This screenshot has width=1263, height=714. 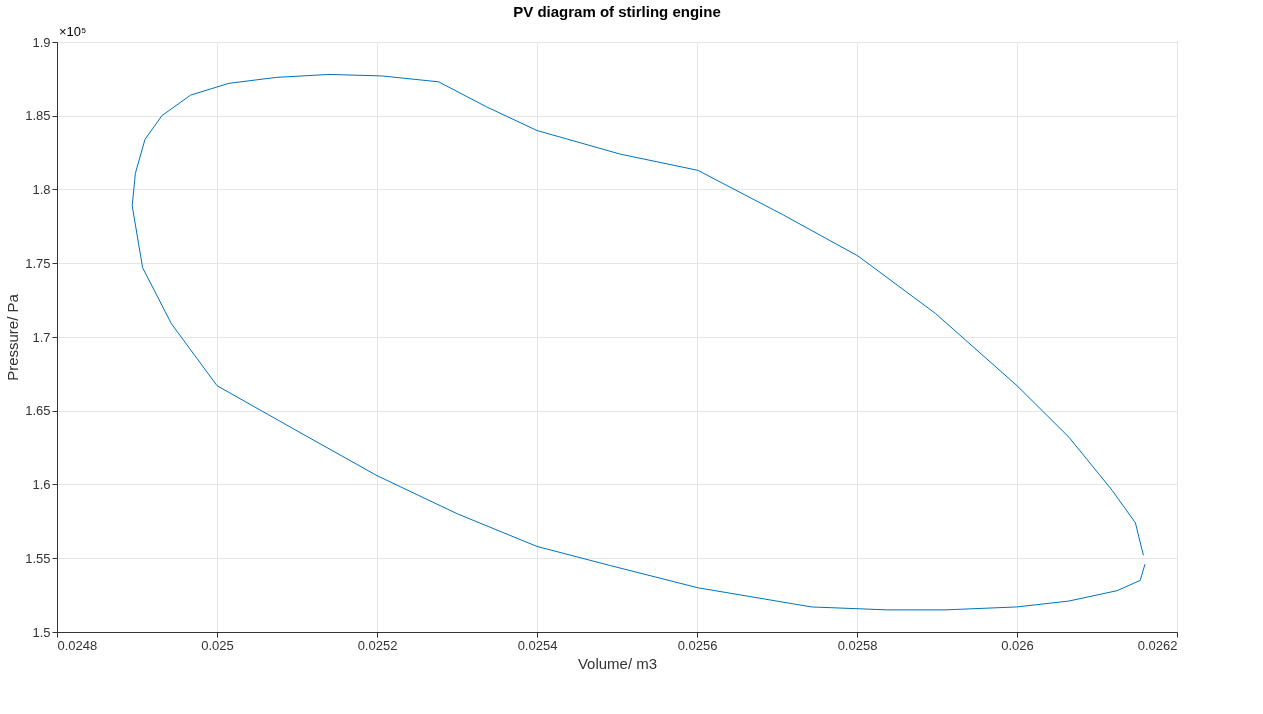 I want to click on y-tick-label: 1.75, so click(x=38, y=263).